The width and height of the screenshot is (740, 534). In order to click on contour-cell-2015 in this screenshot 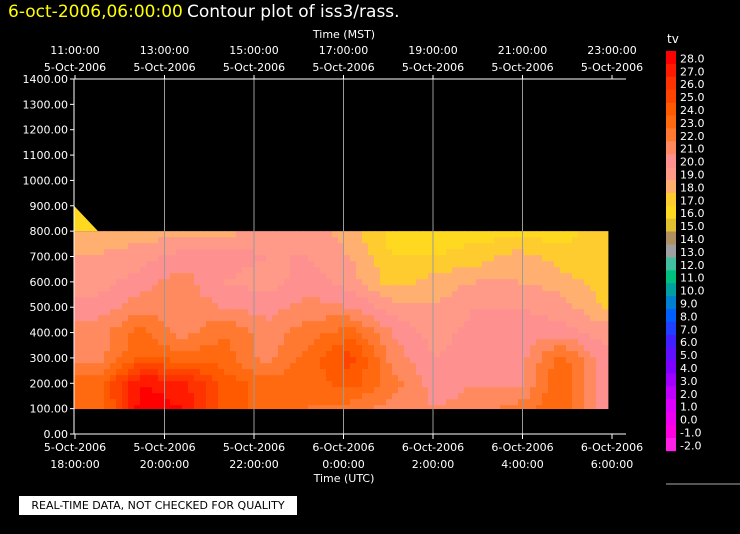, I will do `click(419, 366)`.